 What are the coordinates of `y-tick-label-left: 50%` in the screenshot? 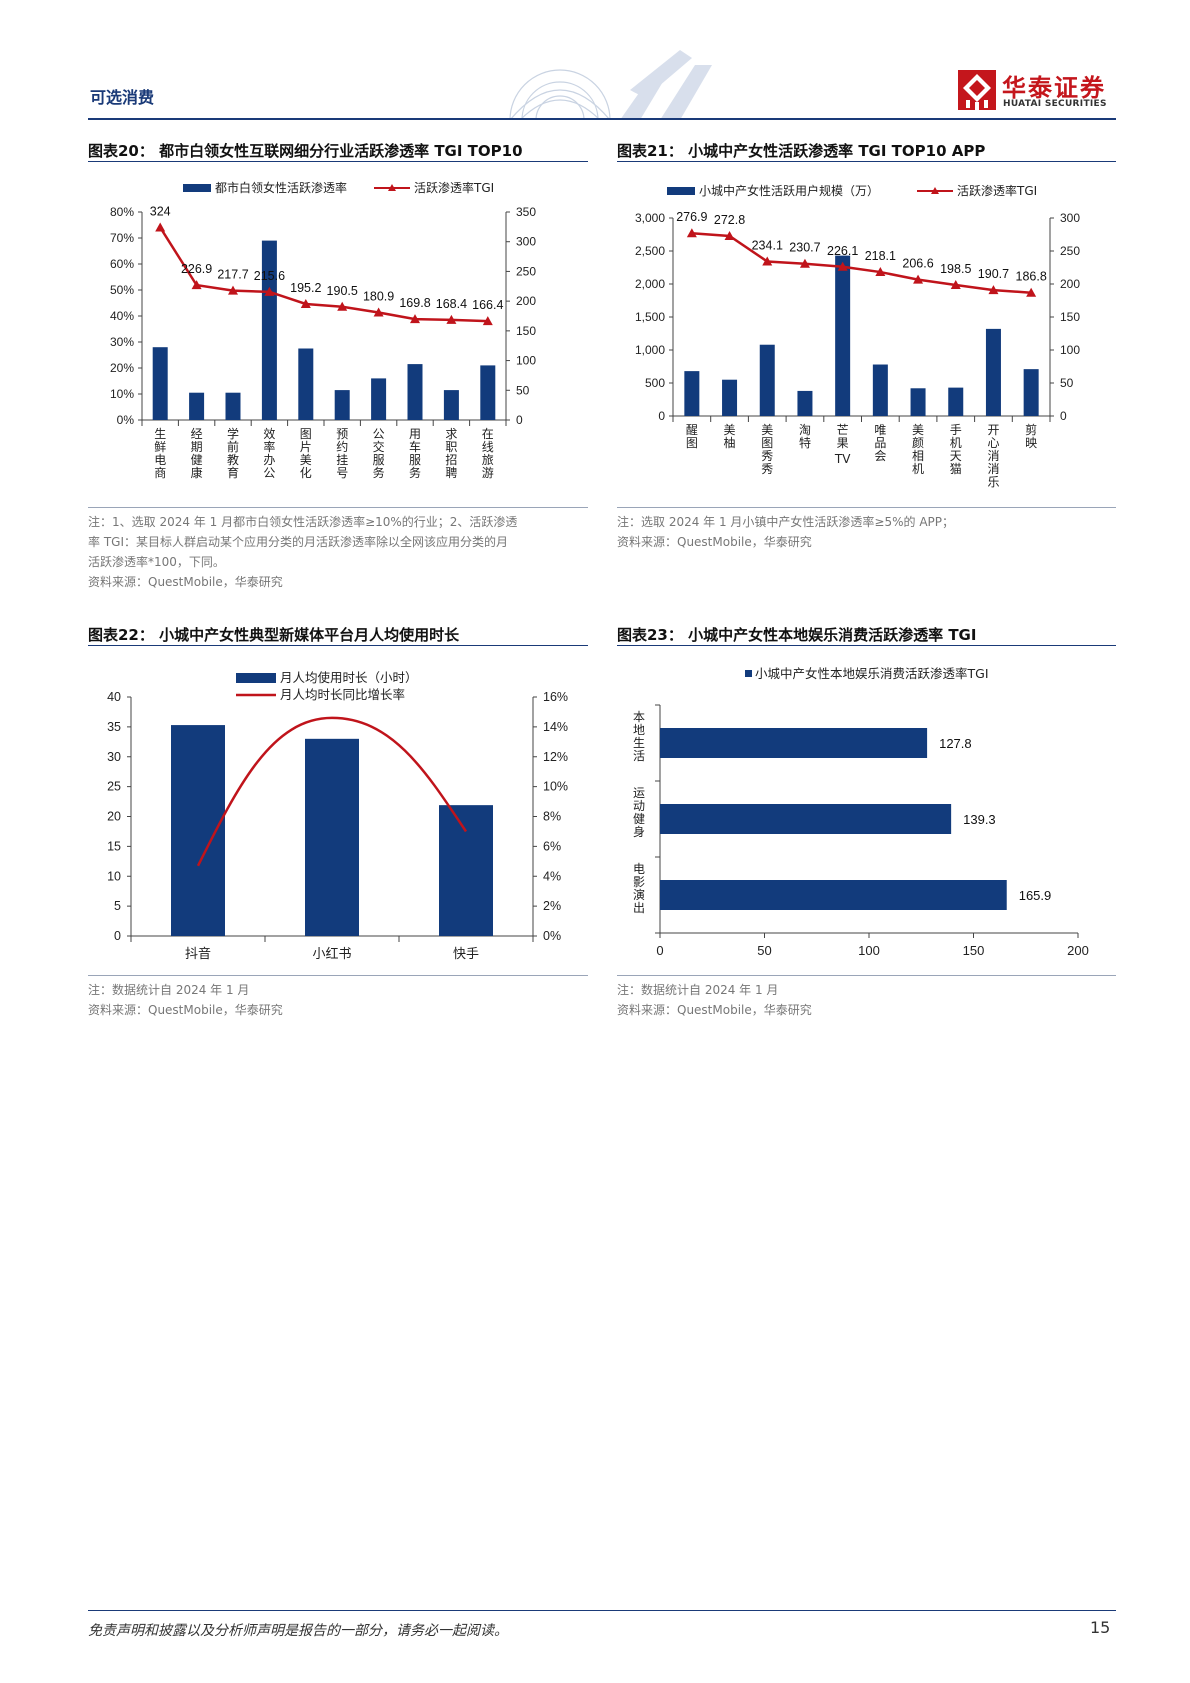 It's located at (122, 290).